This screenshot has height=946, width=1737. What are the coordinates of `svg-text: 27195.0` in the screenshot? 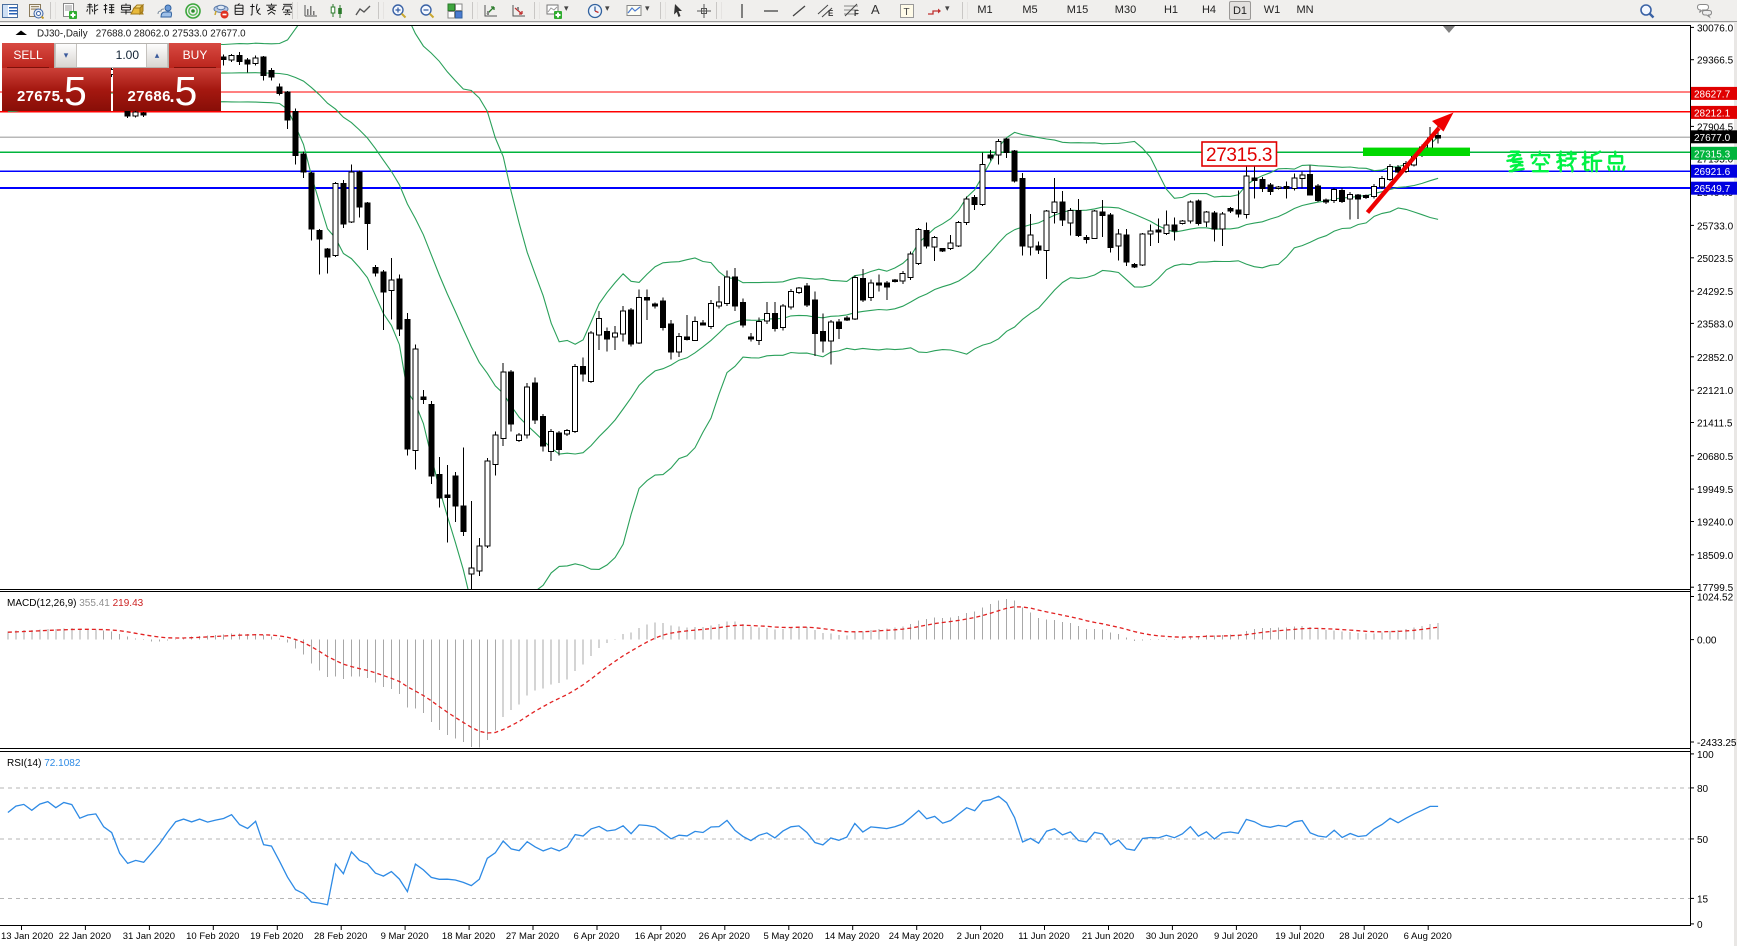 It's located at (1715, 160).